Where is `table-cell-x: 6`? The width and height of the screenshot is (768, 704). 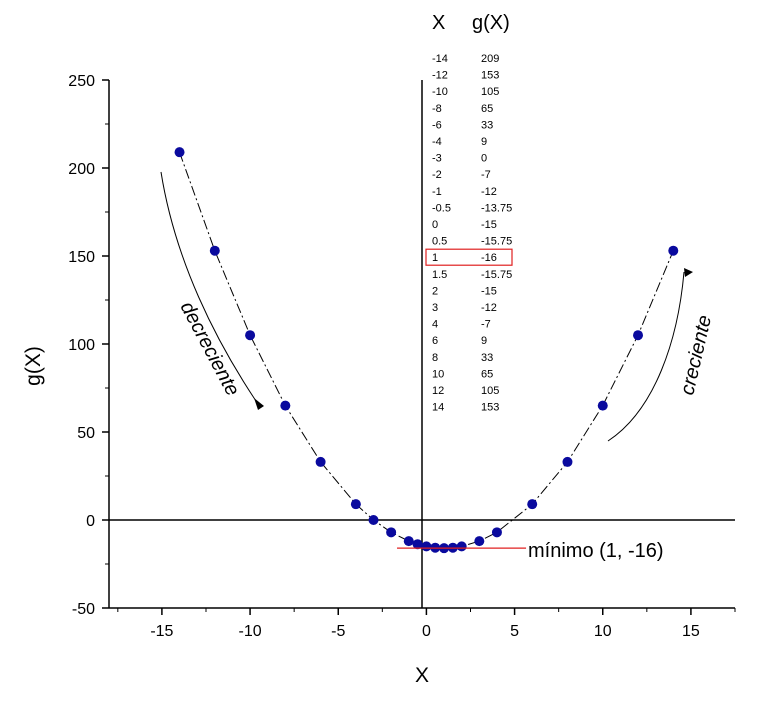
table-cell-x: 6 is located at coordinates (435, 341).